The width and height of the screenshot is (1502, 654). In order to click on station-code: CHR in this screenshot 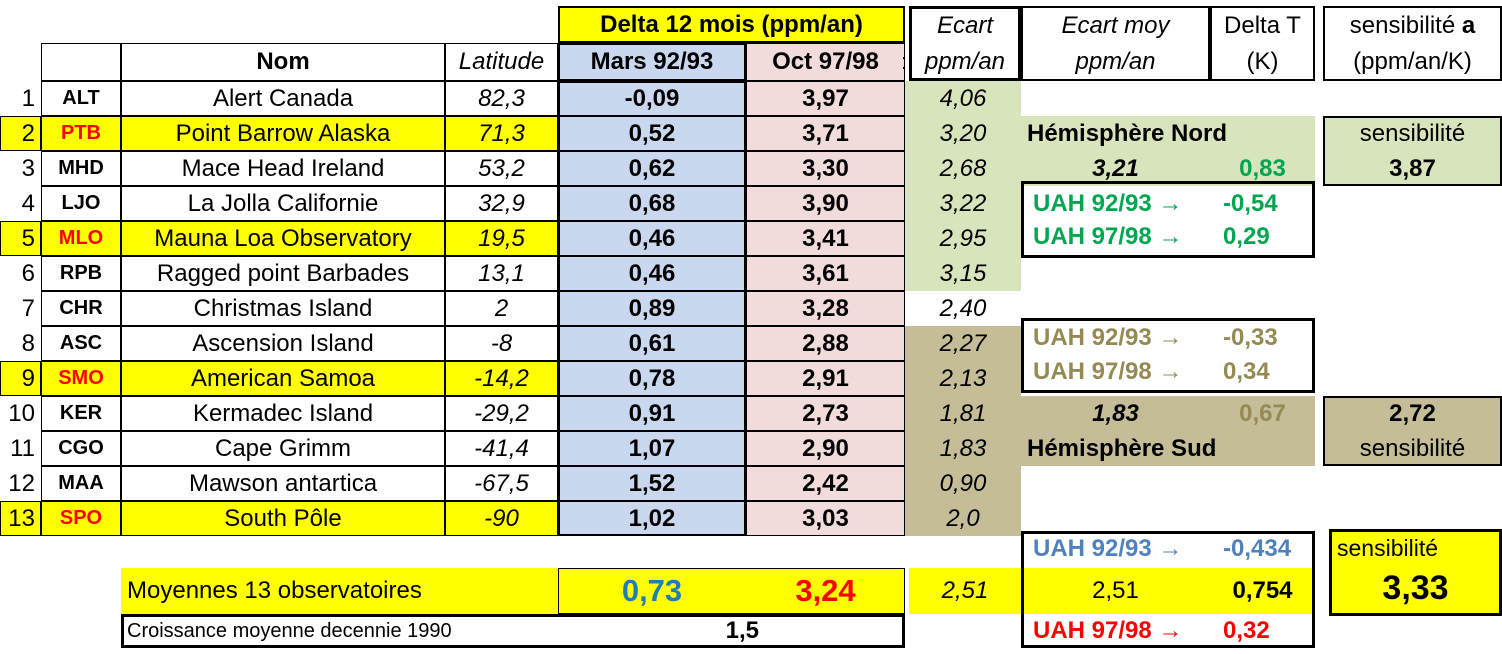, I will do `click(81, 308)`.